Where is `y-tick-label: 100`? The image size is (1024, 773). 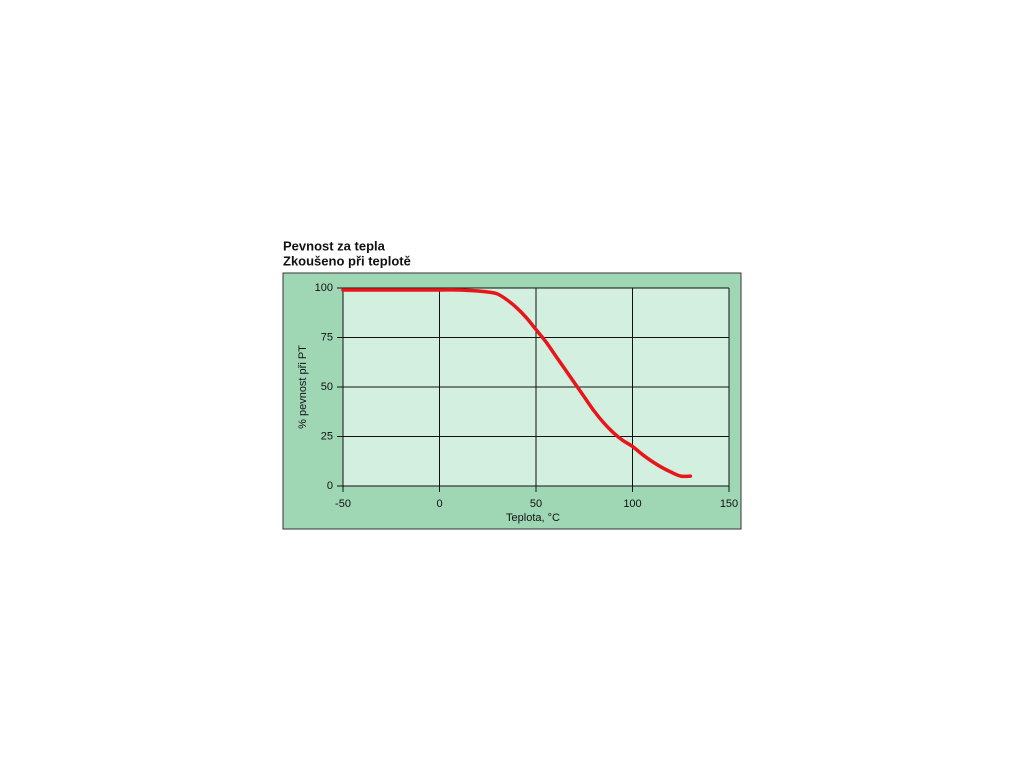
y-tick-label: 100 is located at coordinates (324, 288).